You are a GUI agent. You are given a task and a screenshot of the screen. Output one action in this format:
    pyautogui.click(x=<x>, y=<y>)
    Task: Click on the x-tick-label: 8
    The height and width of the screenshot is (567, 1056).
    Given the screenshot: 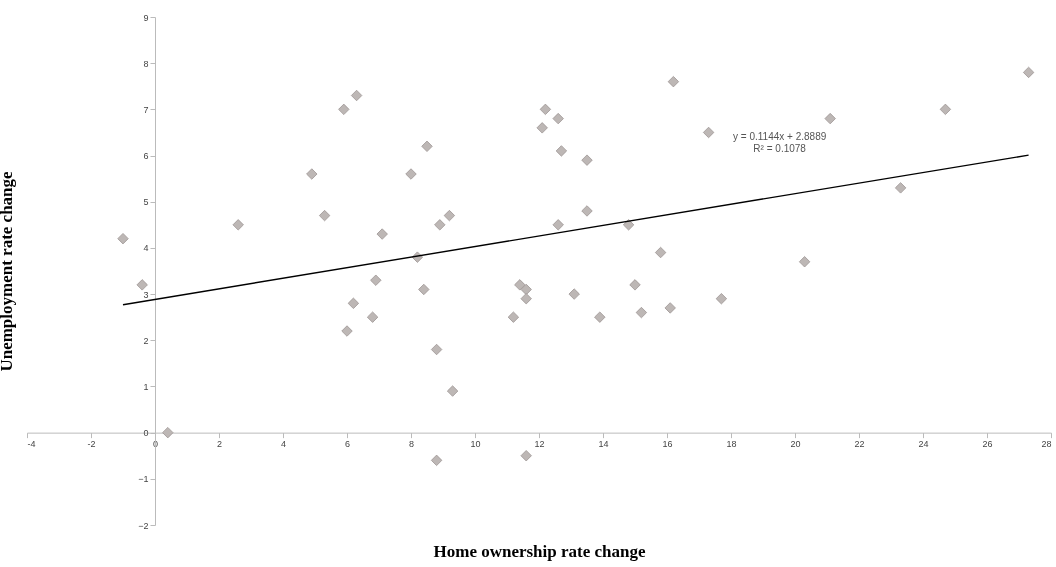 What is the action you would take?
    pyautogui.click(x=411, y=444)
    